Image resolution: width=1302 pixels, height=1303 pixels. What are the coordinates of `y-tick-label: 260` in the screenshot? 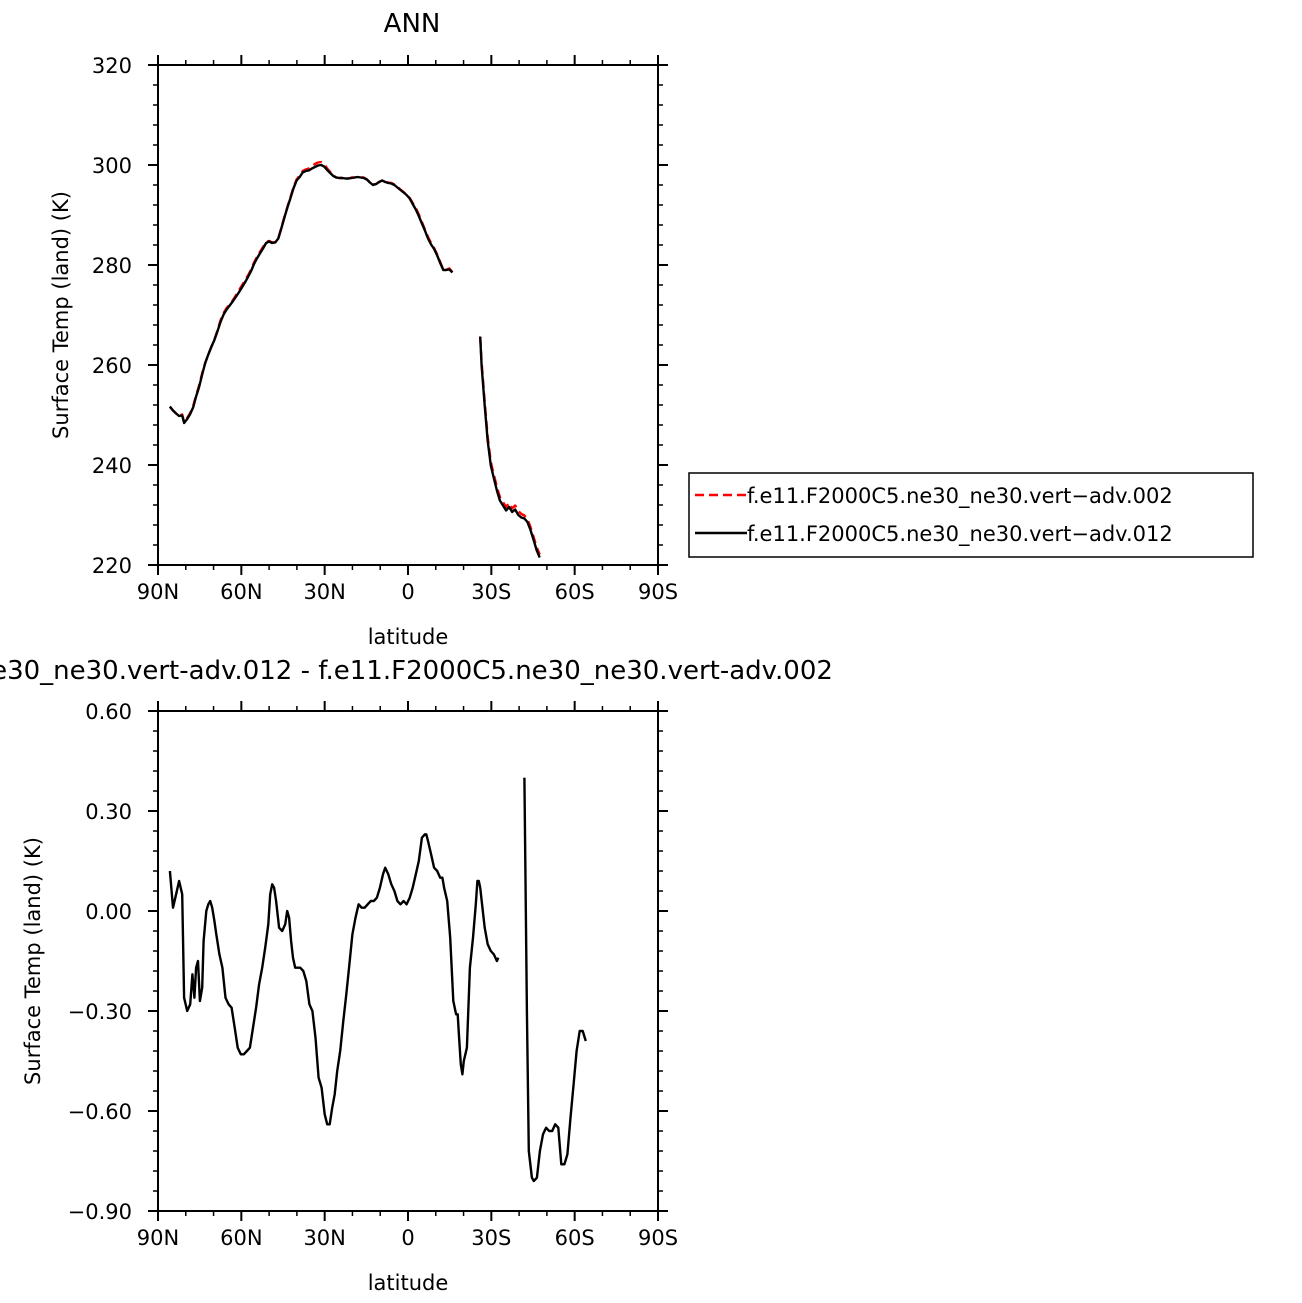 It's located at (112, 366).